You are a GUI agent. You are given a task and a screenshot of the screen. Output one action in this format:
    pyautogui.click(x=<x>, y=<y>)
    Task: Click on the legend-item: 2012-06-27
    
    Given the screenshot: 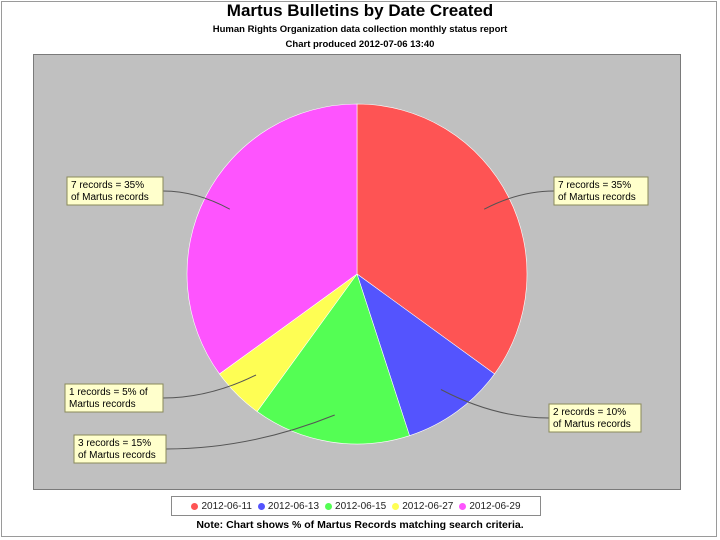 What is the action you would take?
    pyautogui.click(x=422, y=506)
    